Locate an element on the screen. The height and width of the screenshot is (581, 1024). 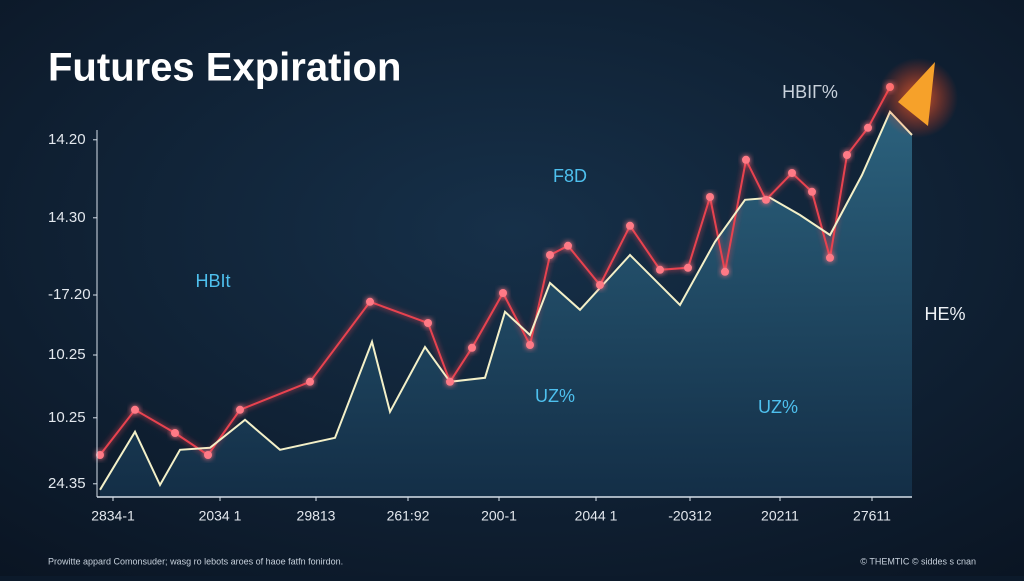
chart-title: Futures Expiration is located at coordinates (224, 68).